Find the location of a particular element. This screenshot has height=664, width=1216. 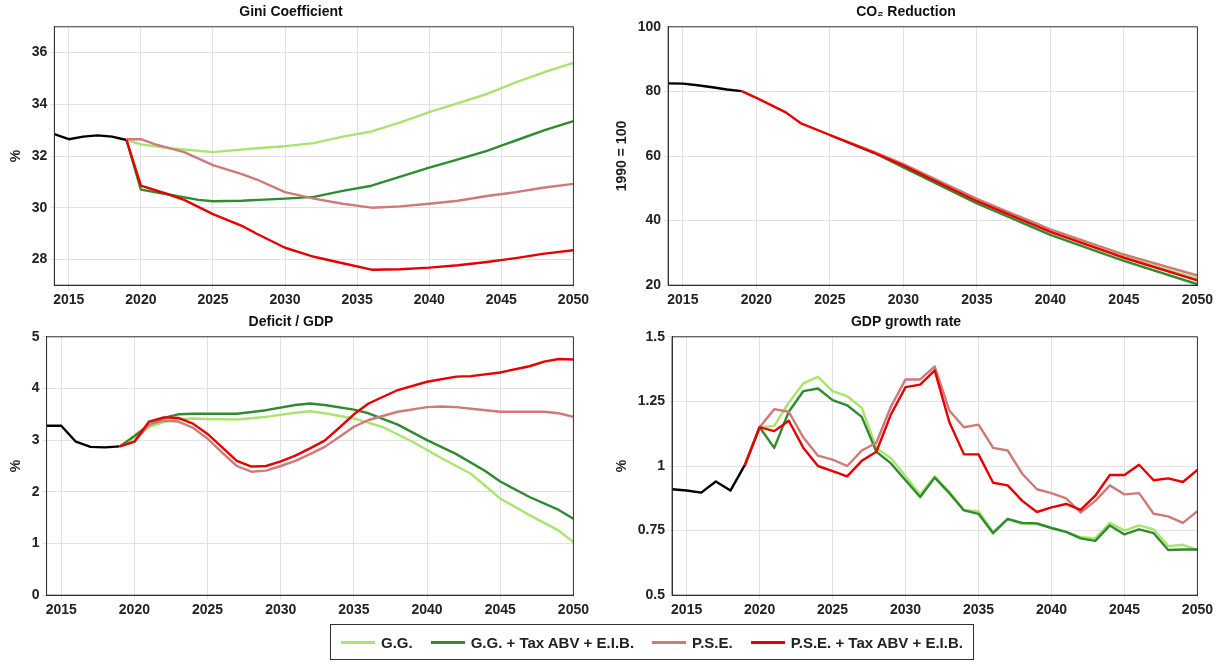

chart-title: GDP growth rate is located at coordinates (906, 321).